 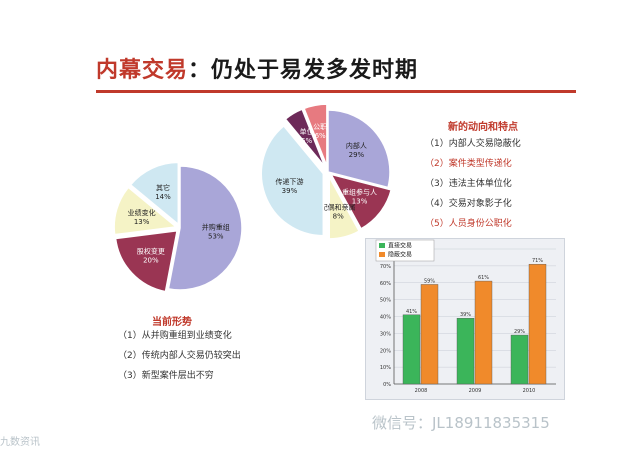 I want to click on y-tick-label: 20%, so click(x=385, y=351).